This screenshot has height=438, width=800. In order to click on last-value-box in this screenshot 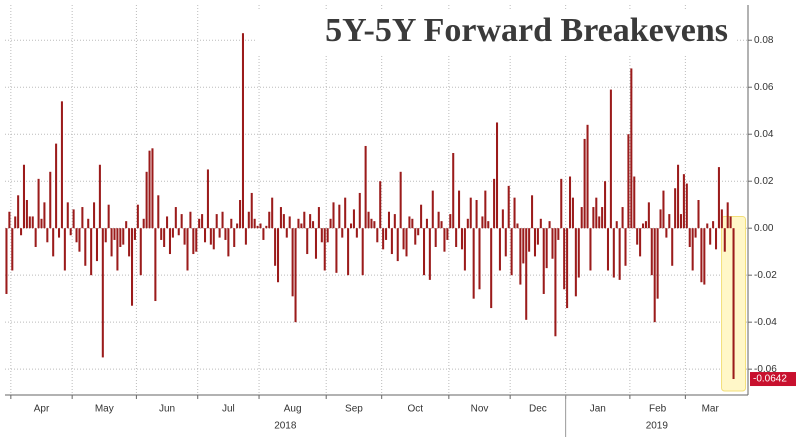, I will do `click(773, 379)`.